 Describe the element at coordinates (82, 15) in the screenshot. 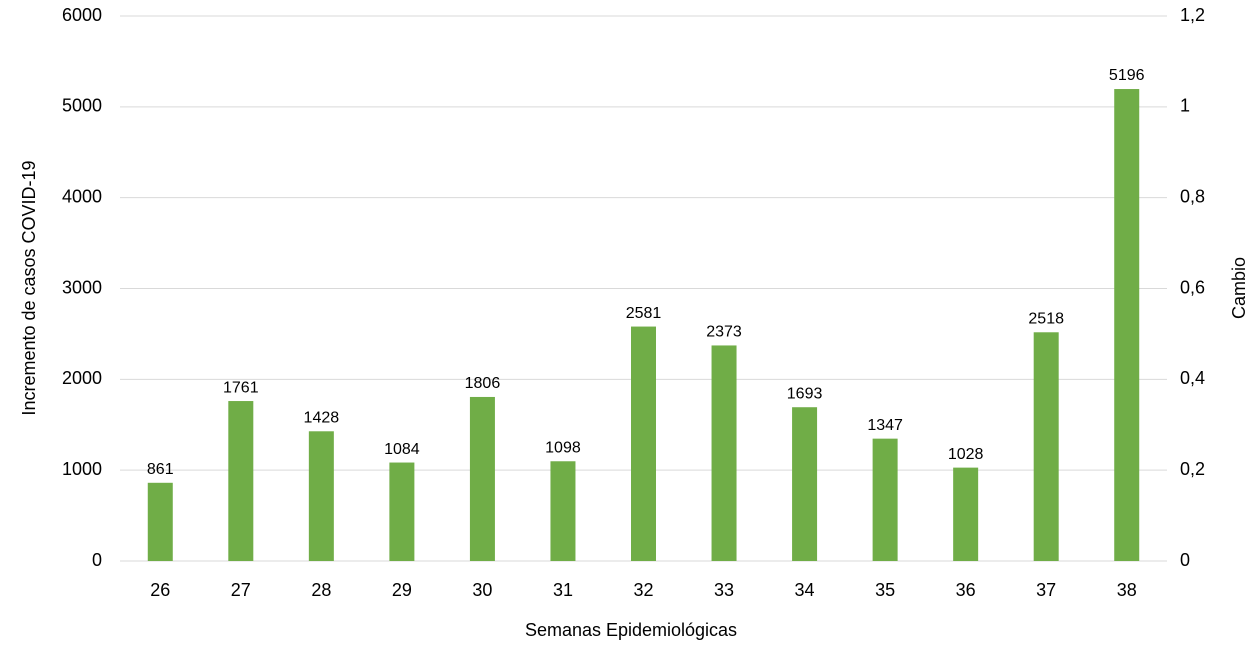

I see `y-tick-label: 6000` at that location.